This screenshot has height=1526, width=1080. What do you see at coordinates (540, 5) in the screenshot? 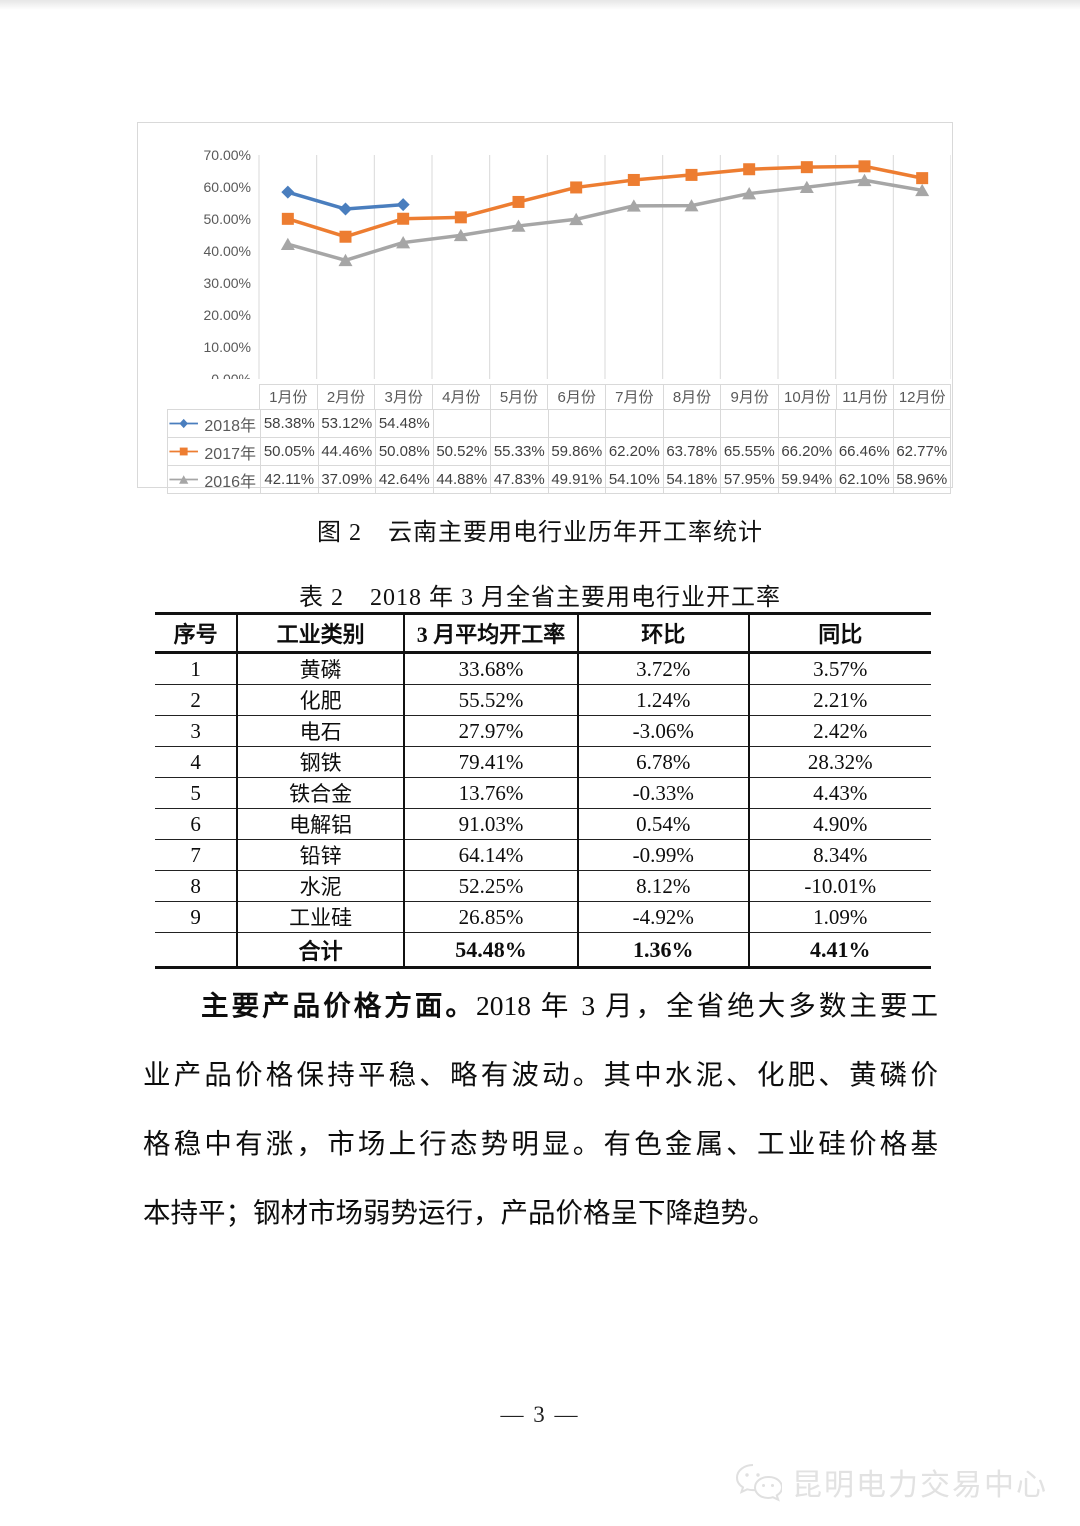
I see `page-top-scan-shade` at bounding box center [540, 5].